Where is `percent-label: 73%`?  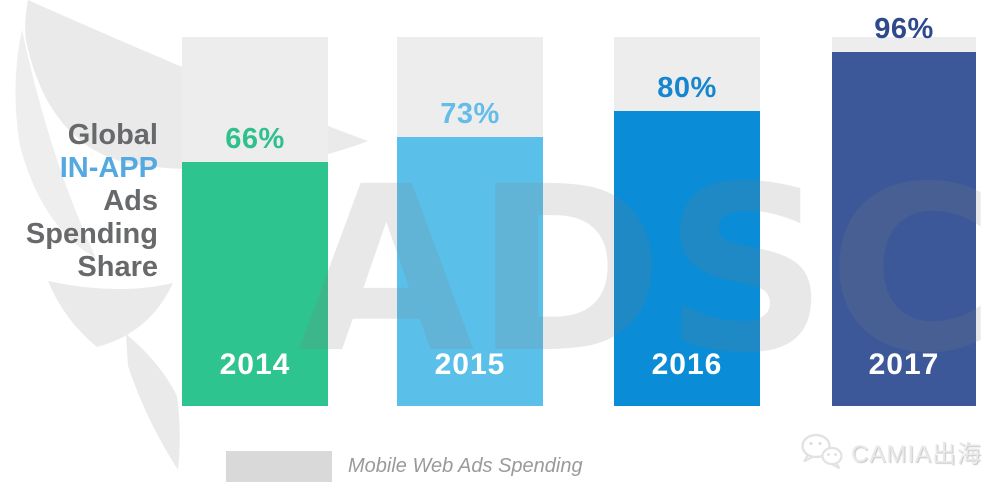
percent-label: 73% is located at coordinates (470, 113).